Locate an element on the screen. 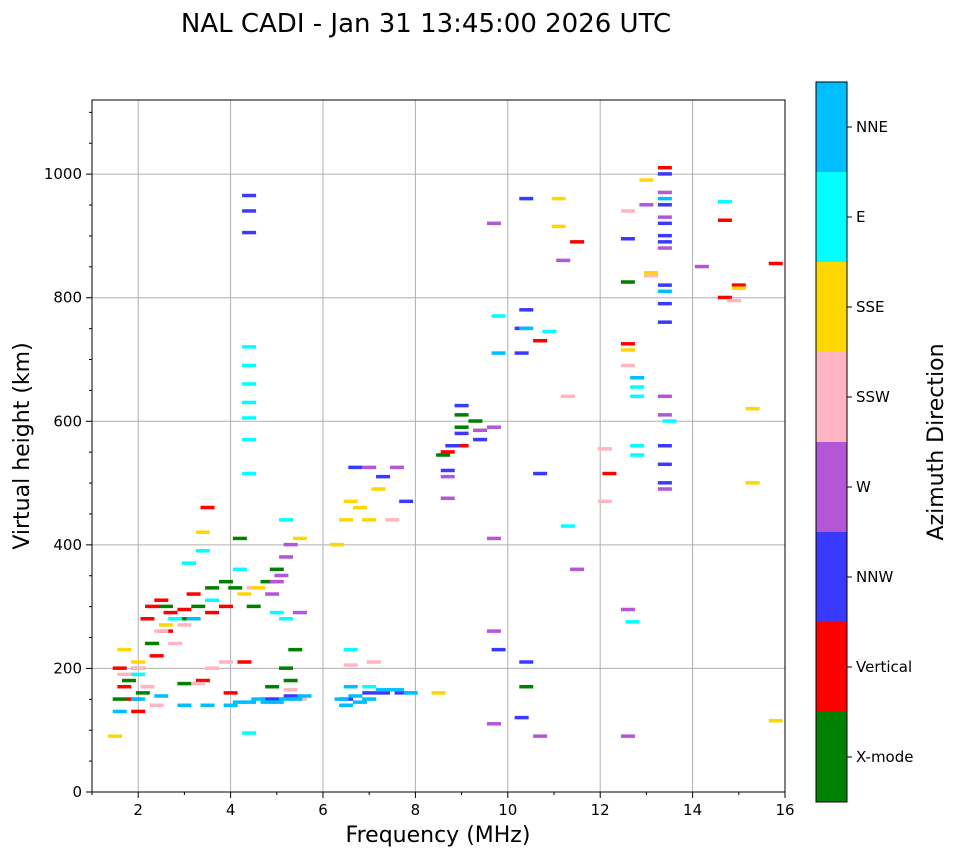 The image size is (958, 857). colorbar: X-mode Vertical NNW W SSW SSE E NNE is located at coordinates (864, 442).